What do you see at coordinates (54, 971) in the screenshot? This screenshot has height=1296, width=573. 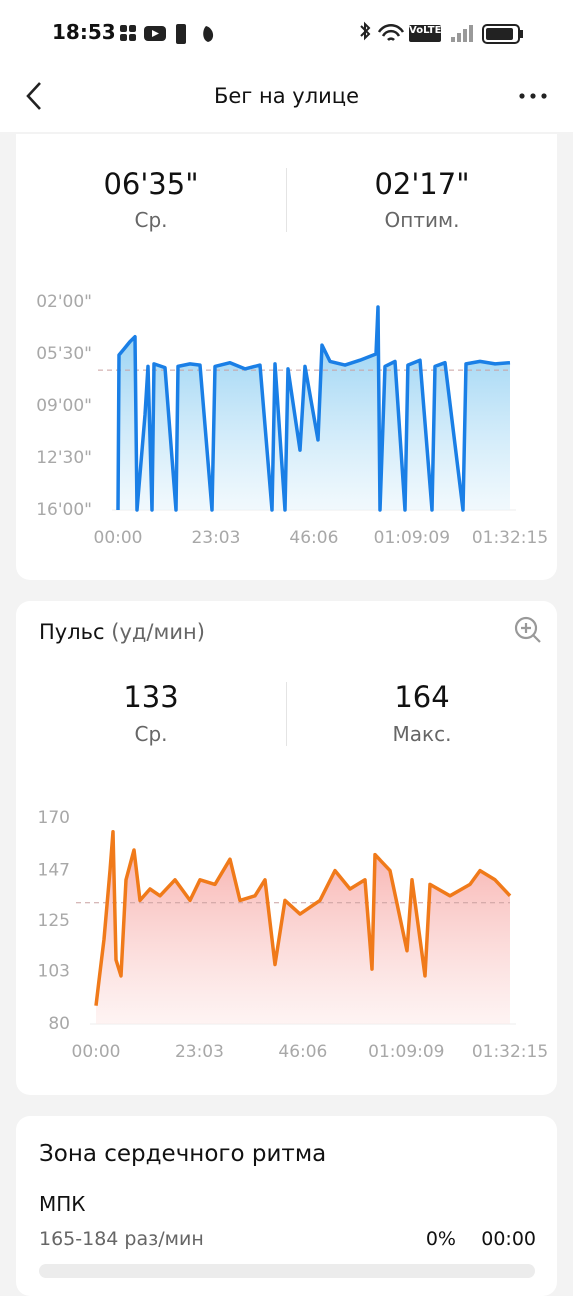 I see `y-tick-label: 103` at bounding box center [54, 971].